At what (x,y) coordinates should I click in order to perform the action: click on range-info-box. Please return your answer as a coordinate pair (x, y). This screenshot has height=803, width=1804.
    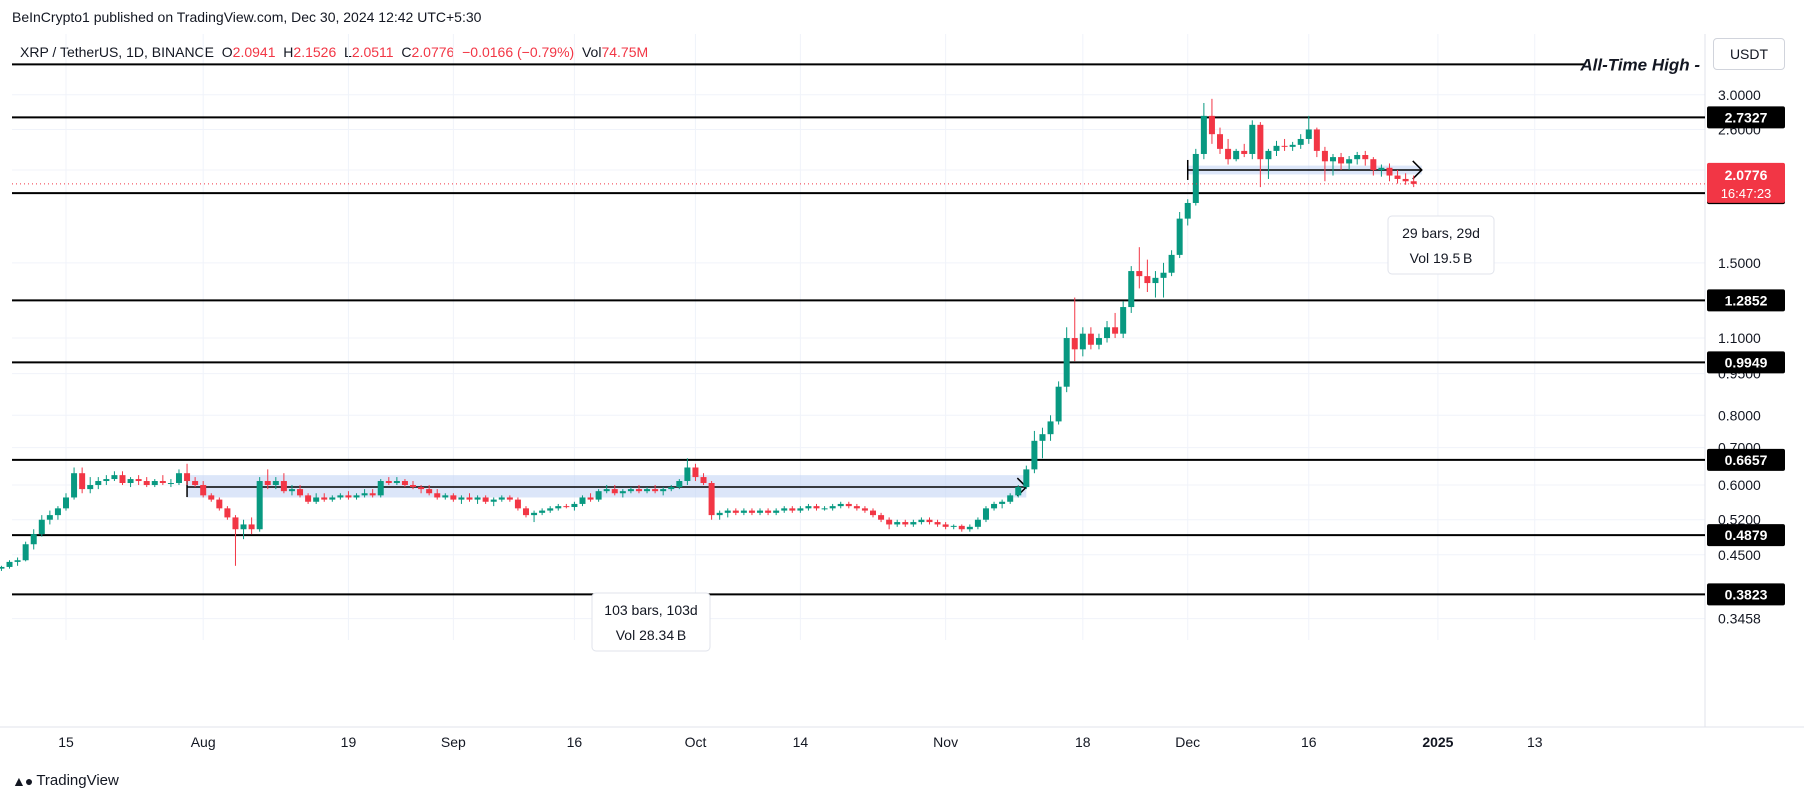
    Looking at the image, I should click on (1441, 245).